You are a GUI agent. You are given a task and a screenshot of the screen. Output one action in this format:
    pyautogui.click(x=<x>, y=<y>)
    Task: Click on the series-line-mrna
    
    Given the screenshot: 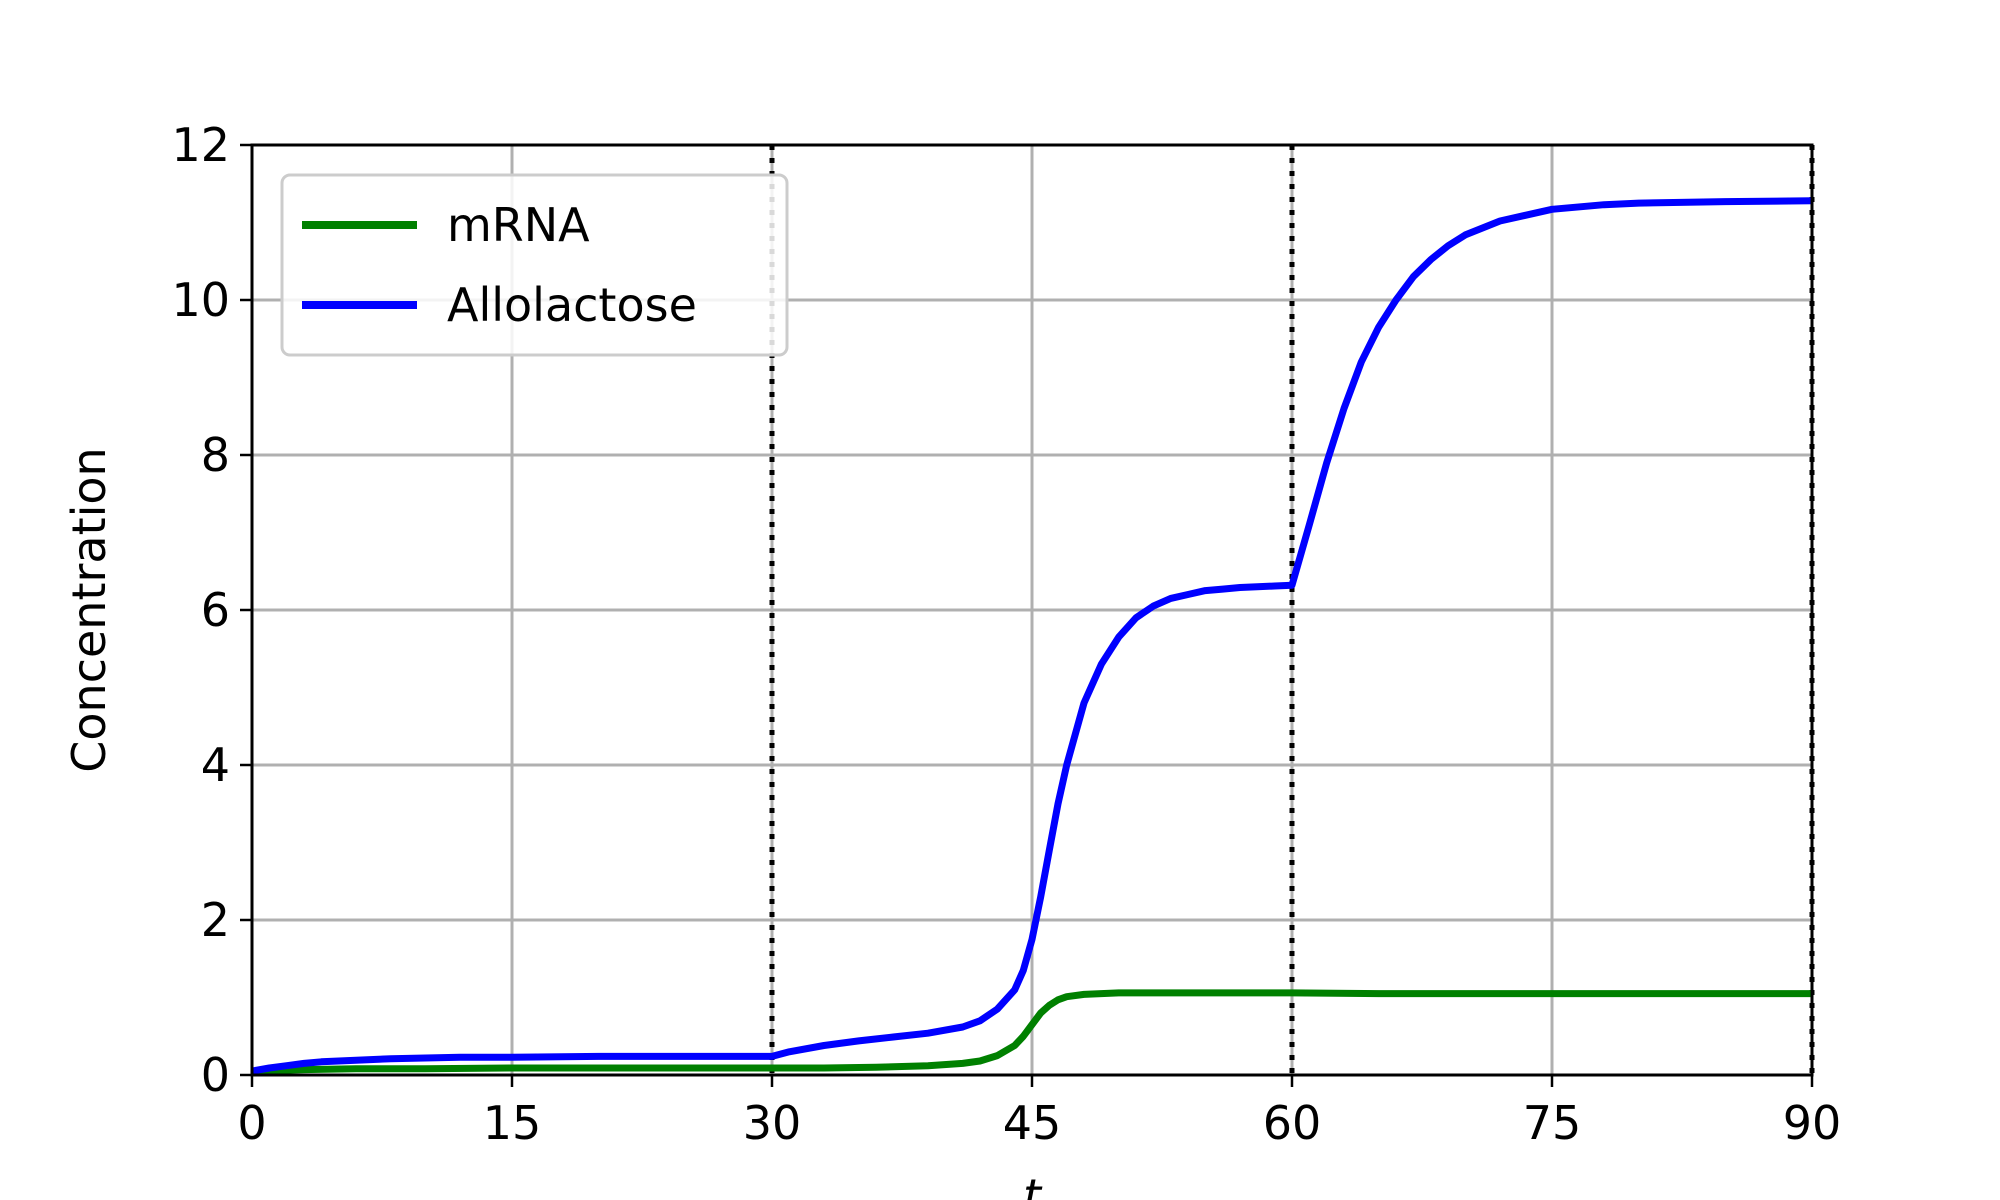 What is the action you would take?
    pyautogui.click(x=1031, y=1032)
    